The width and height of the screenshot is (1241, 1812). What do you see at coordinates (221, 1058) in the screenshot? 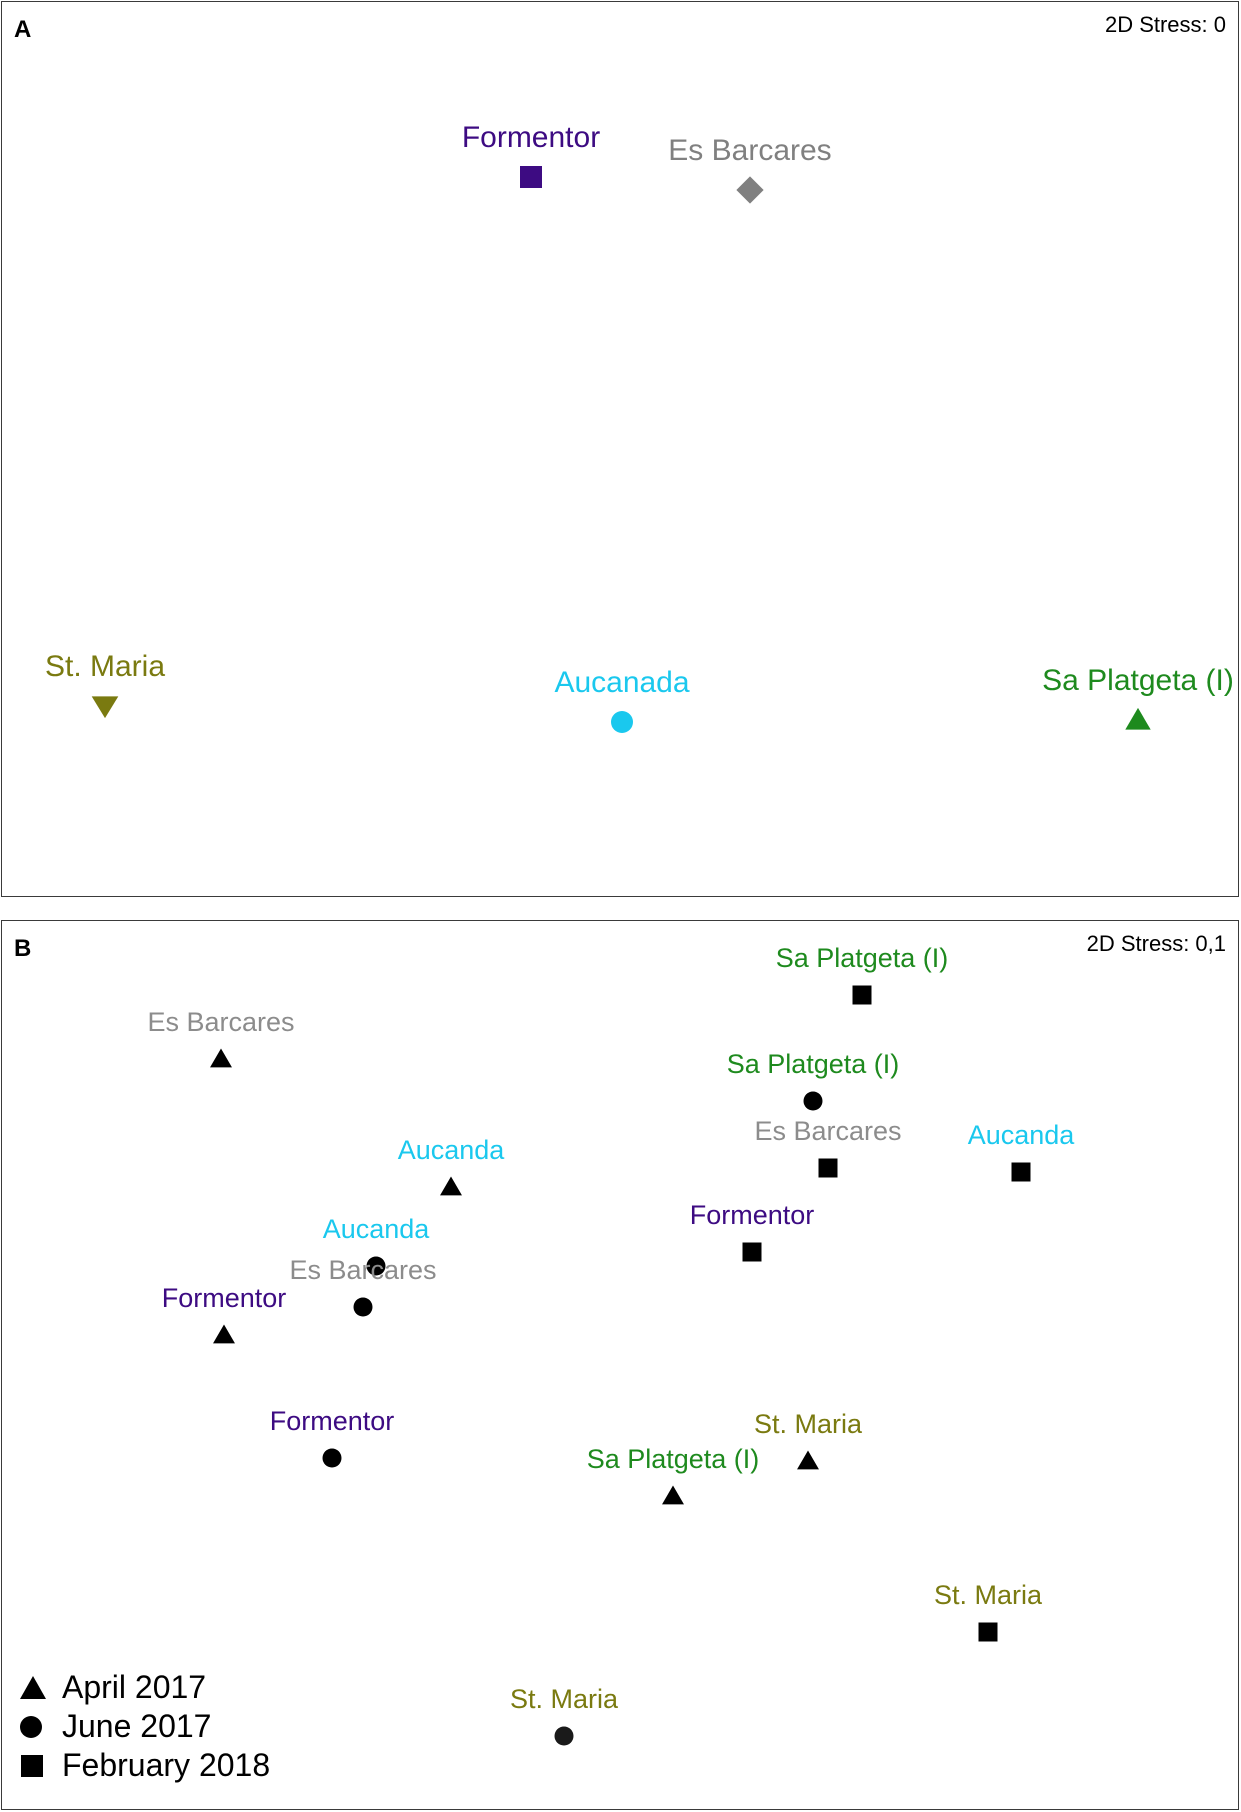
I see `point-triangle-up-es-barcares` at bounding box center [221, 1058].